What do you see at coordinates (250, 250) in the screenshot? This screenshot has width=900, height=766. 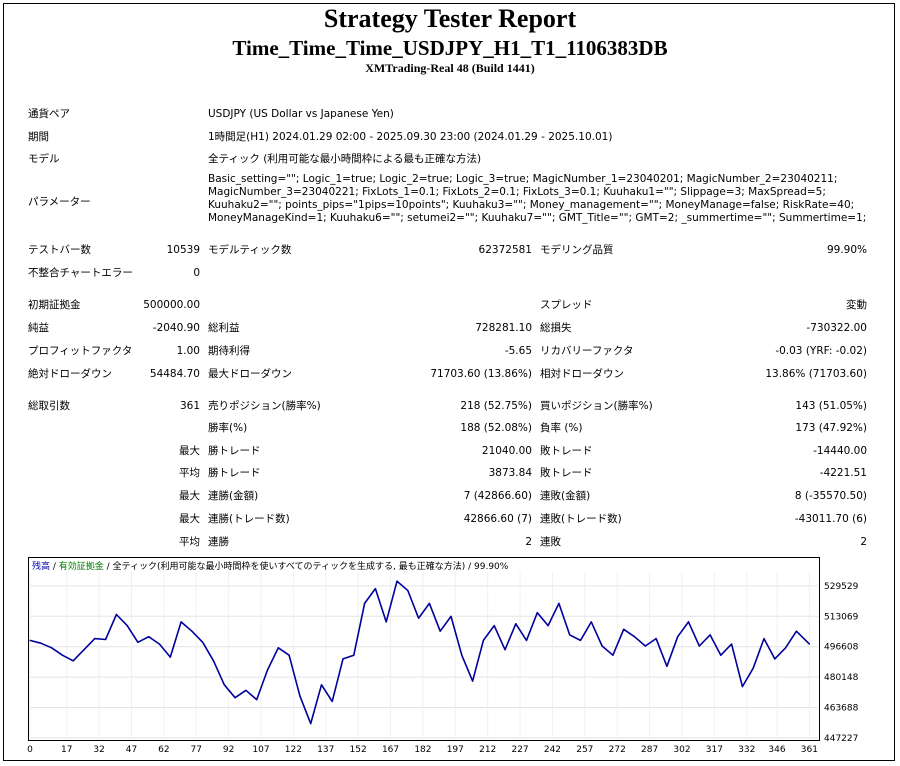 I see `ticks-label: モデルティック数` at bounding box center [250, 250].